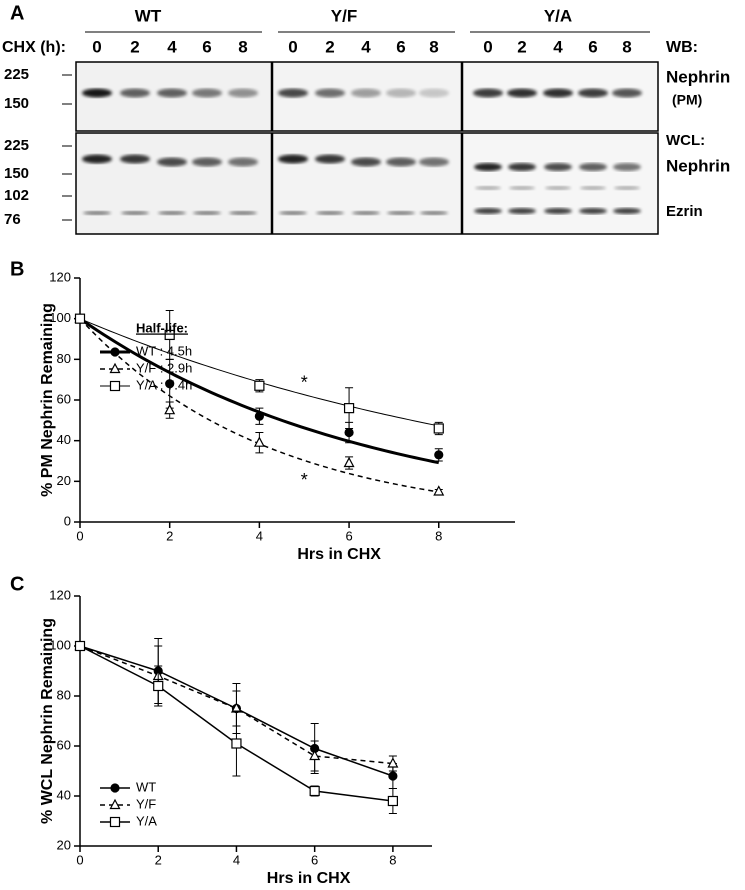 The image size is (745, 890). I want to click on legend-label: Y/F, so click(146, 803).